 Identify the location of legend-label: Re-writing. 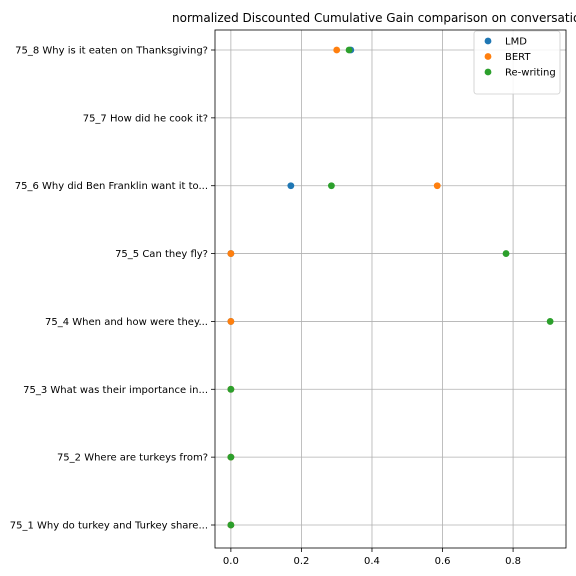
(530, 73).